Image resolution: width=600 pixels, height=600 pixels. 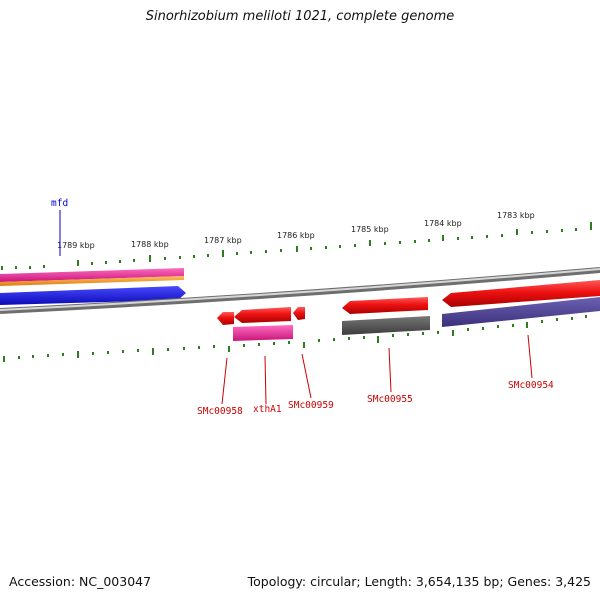 What do you see at coordinates (296, 235) in the screenshot?
I see `kbp-label-1786: 1786 kbp` at bounding box center [296, 235].